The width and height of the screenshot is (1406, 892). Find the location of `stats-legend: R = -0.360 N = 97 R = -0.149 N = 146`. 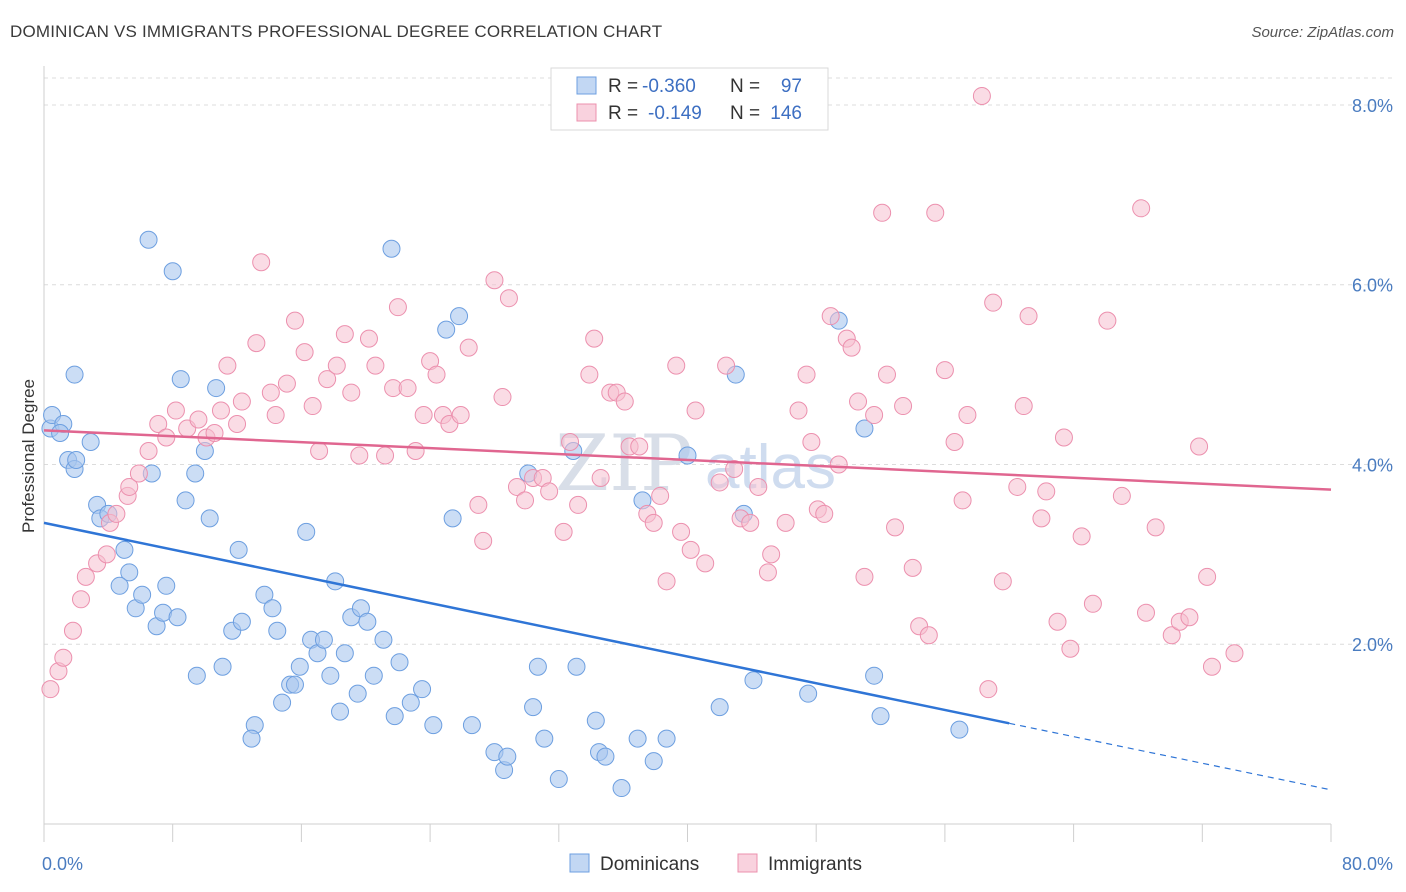

stats-legend: R = -0.360 N = 97 R = -0.149 N = 146 is located at coordinates (689, 99).